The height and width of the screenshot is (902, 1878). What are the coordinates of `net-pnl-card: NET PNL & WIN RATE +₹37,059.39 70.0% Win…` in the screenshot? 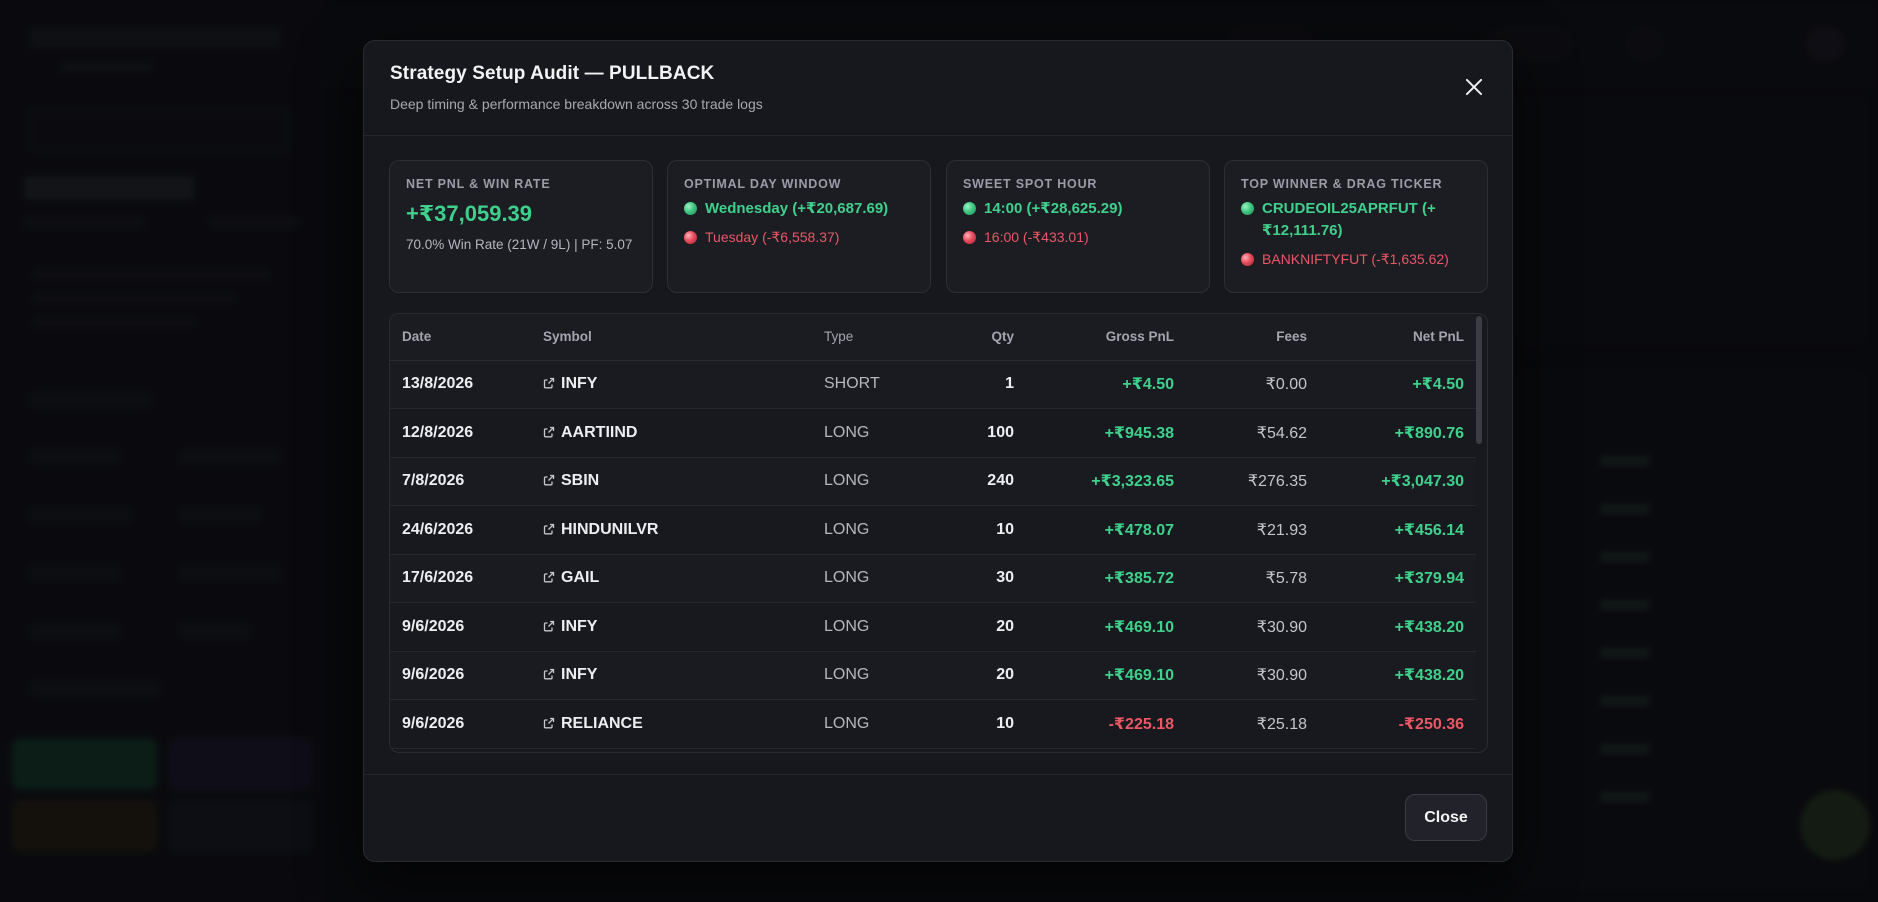 It's located at (521, 226).